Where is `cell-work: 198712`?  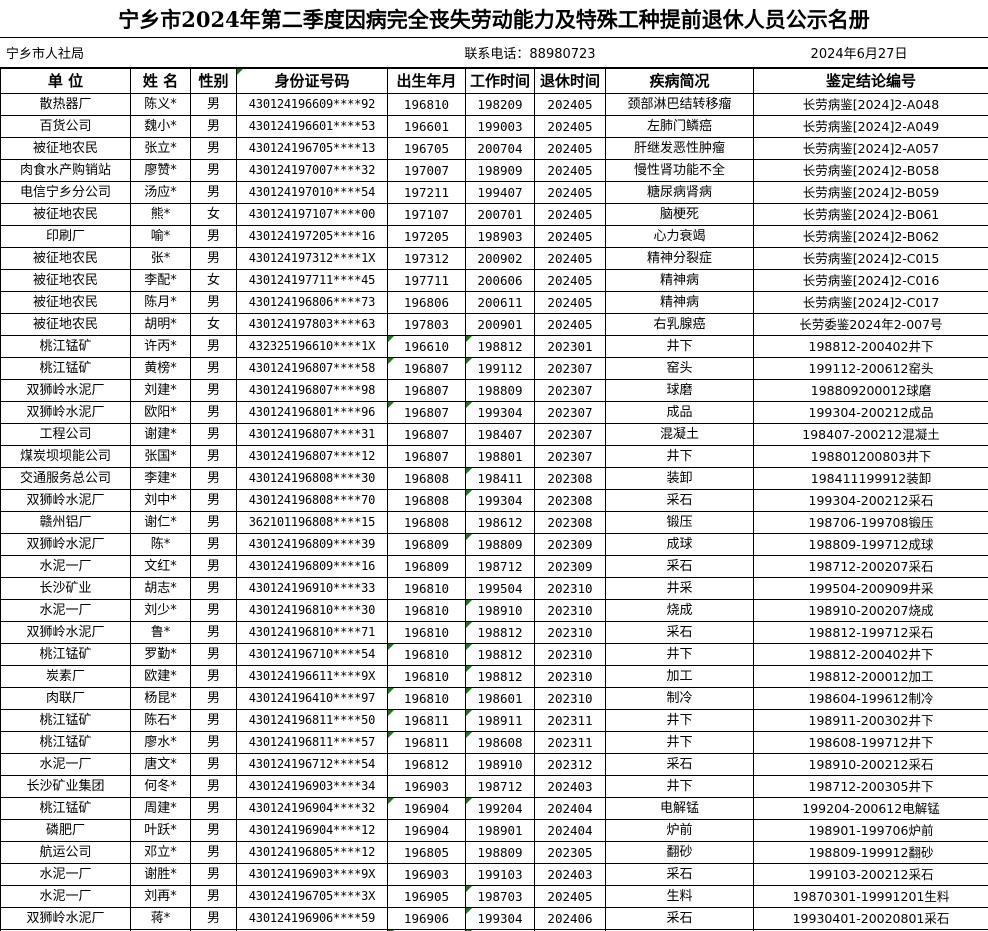 cell-work: 198712 is located at coordinates (500, 786).